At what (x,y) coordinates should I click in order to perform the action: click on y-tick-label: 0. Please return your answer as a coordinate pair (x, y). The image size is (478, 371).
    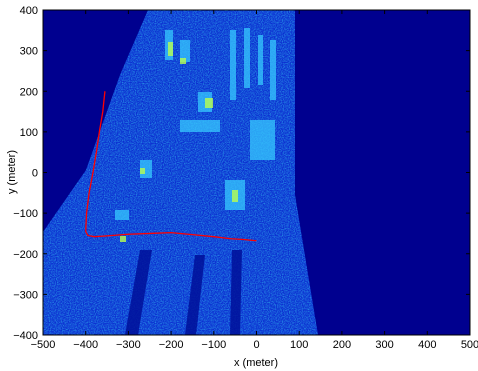
    Looking at the image, I should click on (35, 174).